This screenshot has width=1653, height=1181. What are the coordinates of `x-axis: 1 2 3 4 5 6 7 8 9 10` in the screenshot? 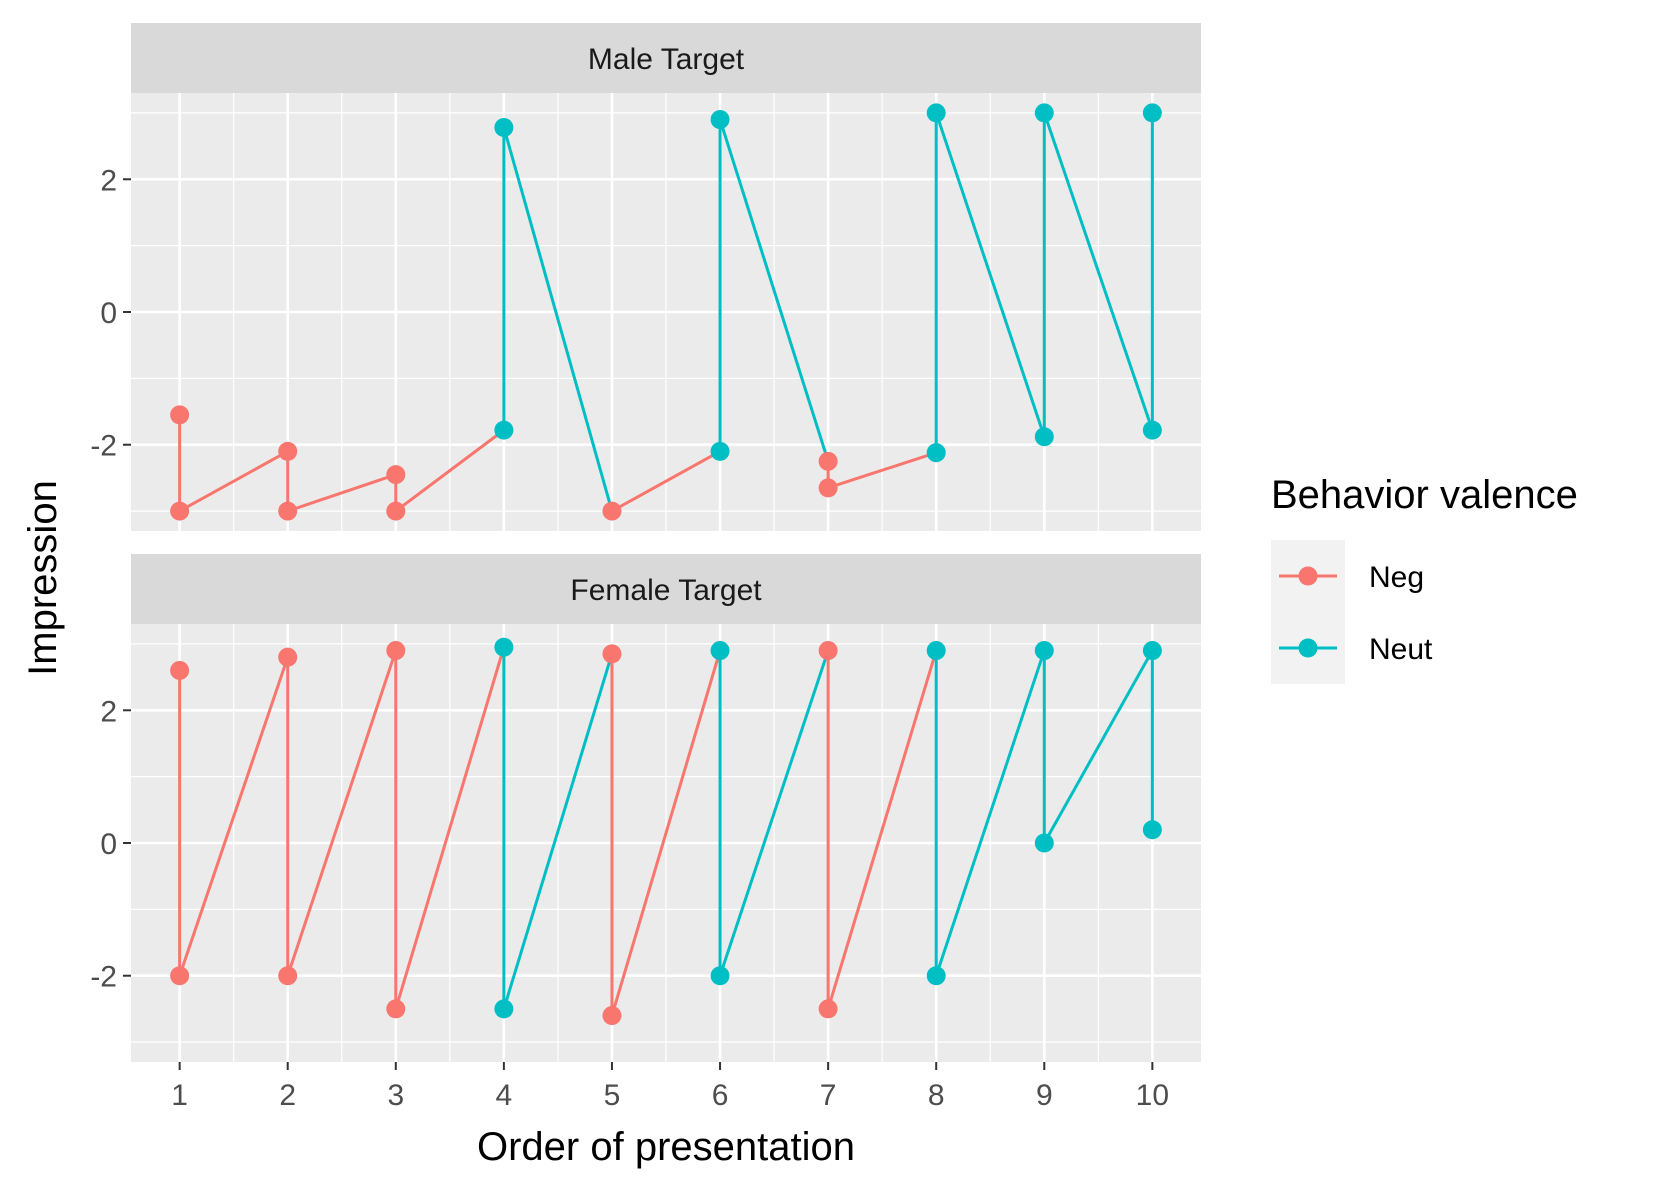 It's located at (670, 1087).